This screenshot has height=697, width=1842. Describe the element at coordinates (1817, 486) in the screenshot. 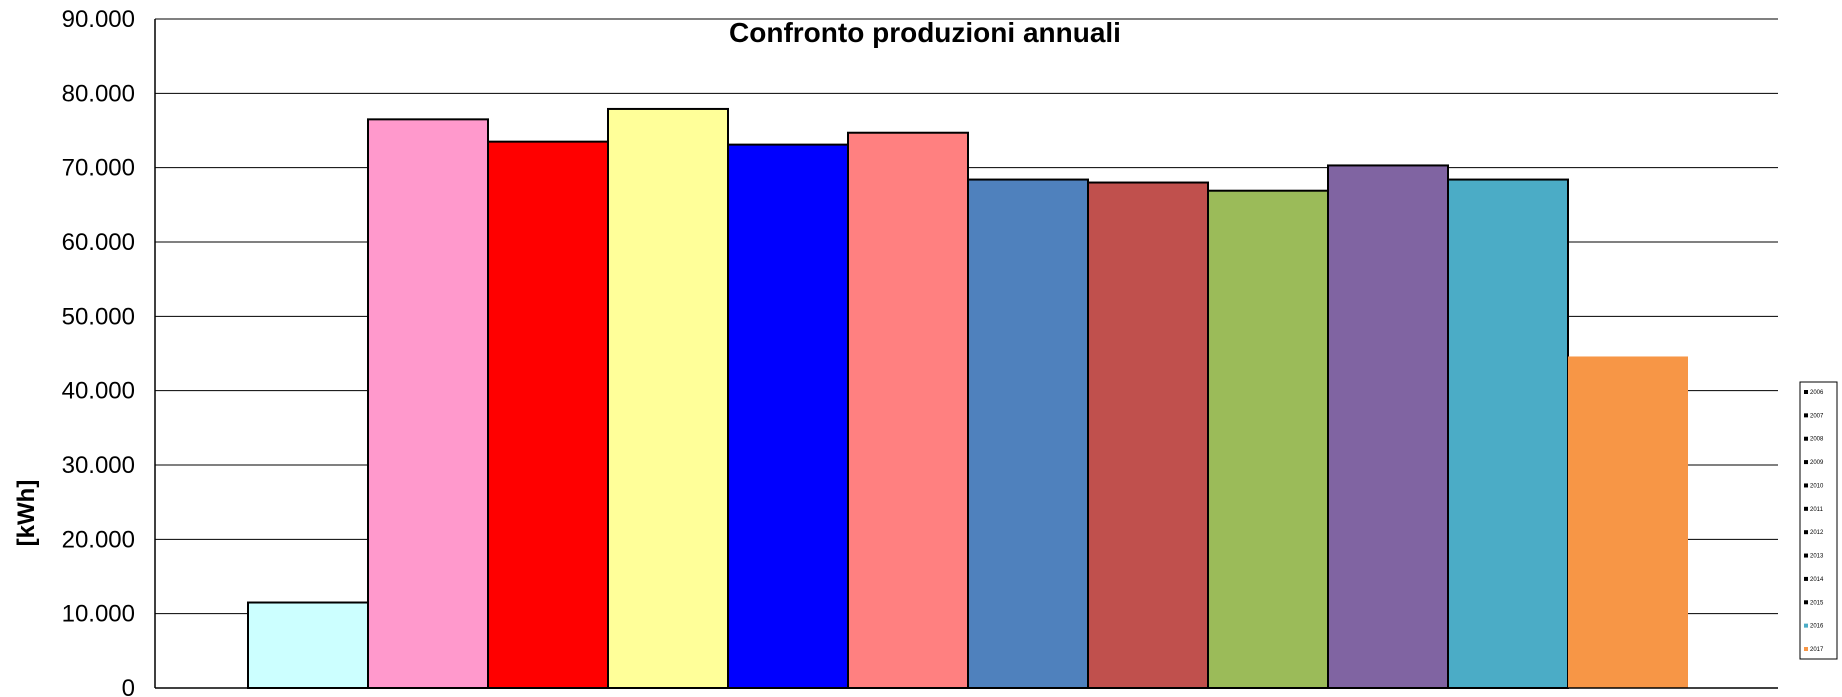

I see `legend-label: 2010` at that location.